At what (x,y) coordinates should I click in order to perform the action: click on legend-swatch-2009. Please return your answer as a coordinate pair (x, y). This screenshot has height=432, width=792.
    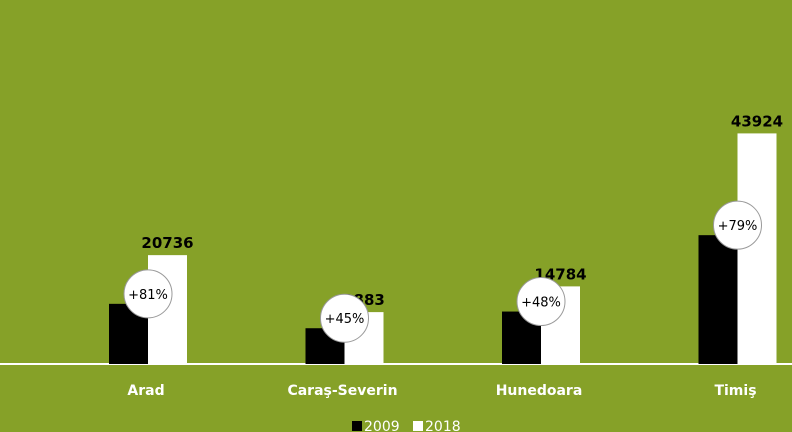
    Looking at the image, I should click on (357, 426).